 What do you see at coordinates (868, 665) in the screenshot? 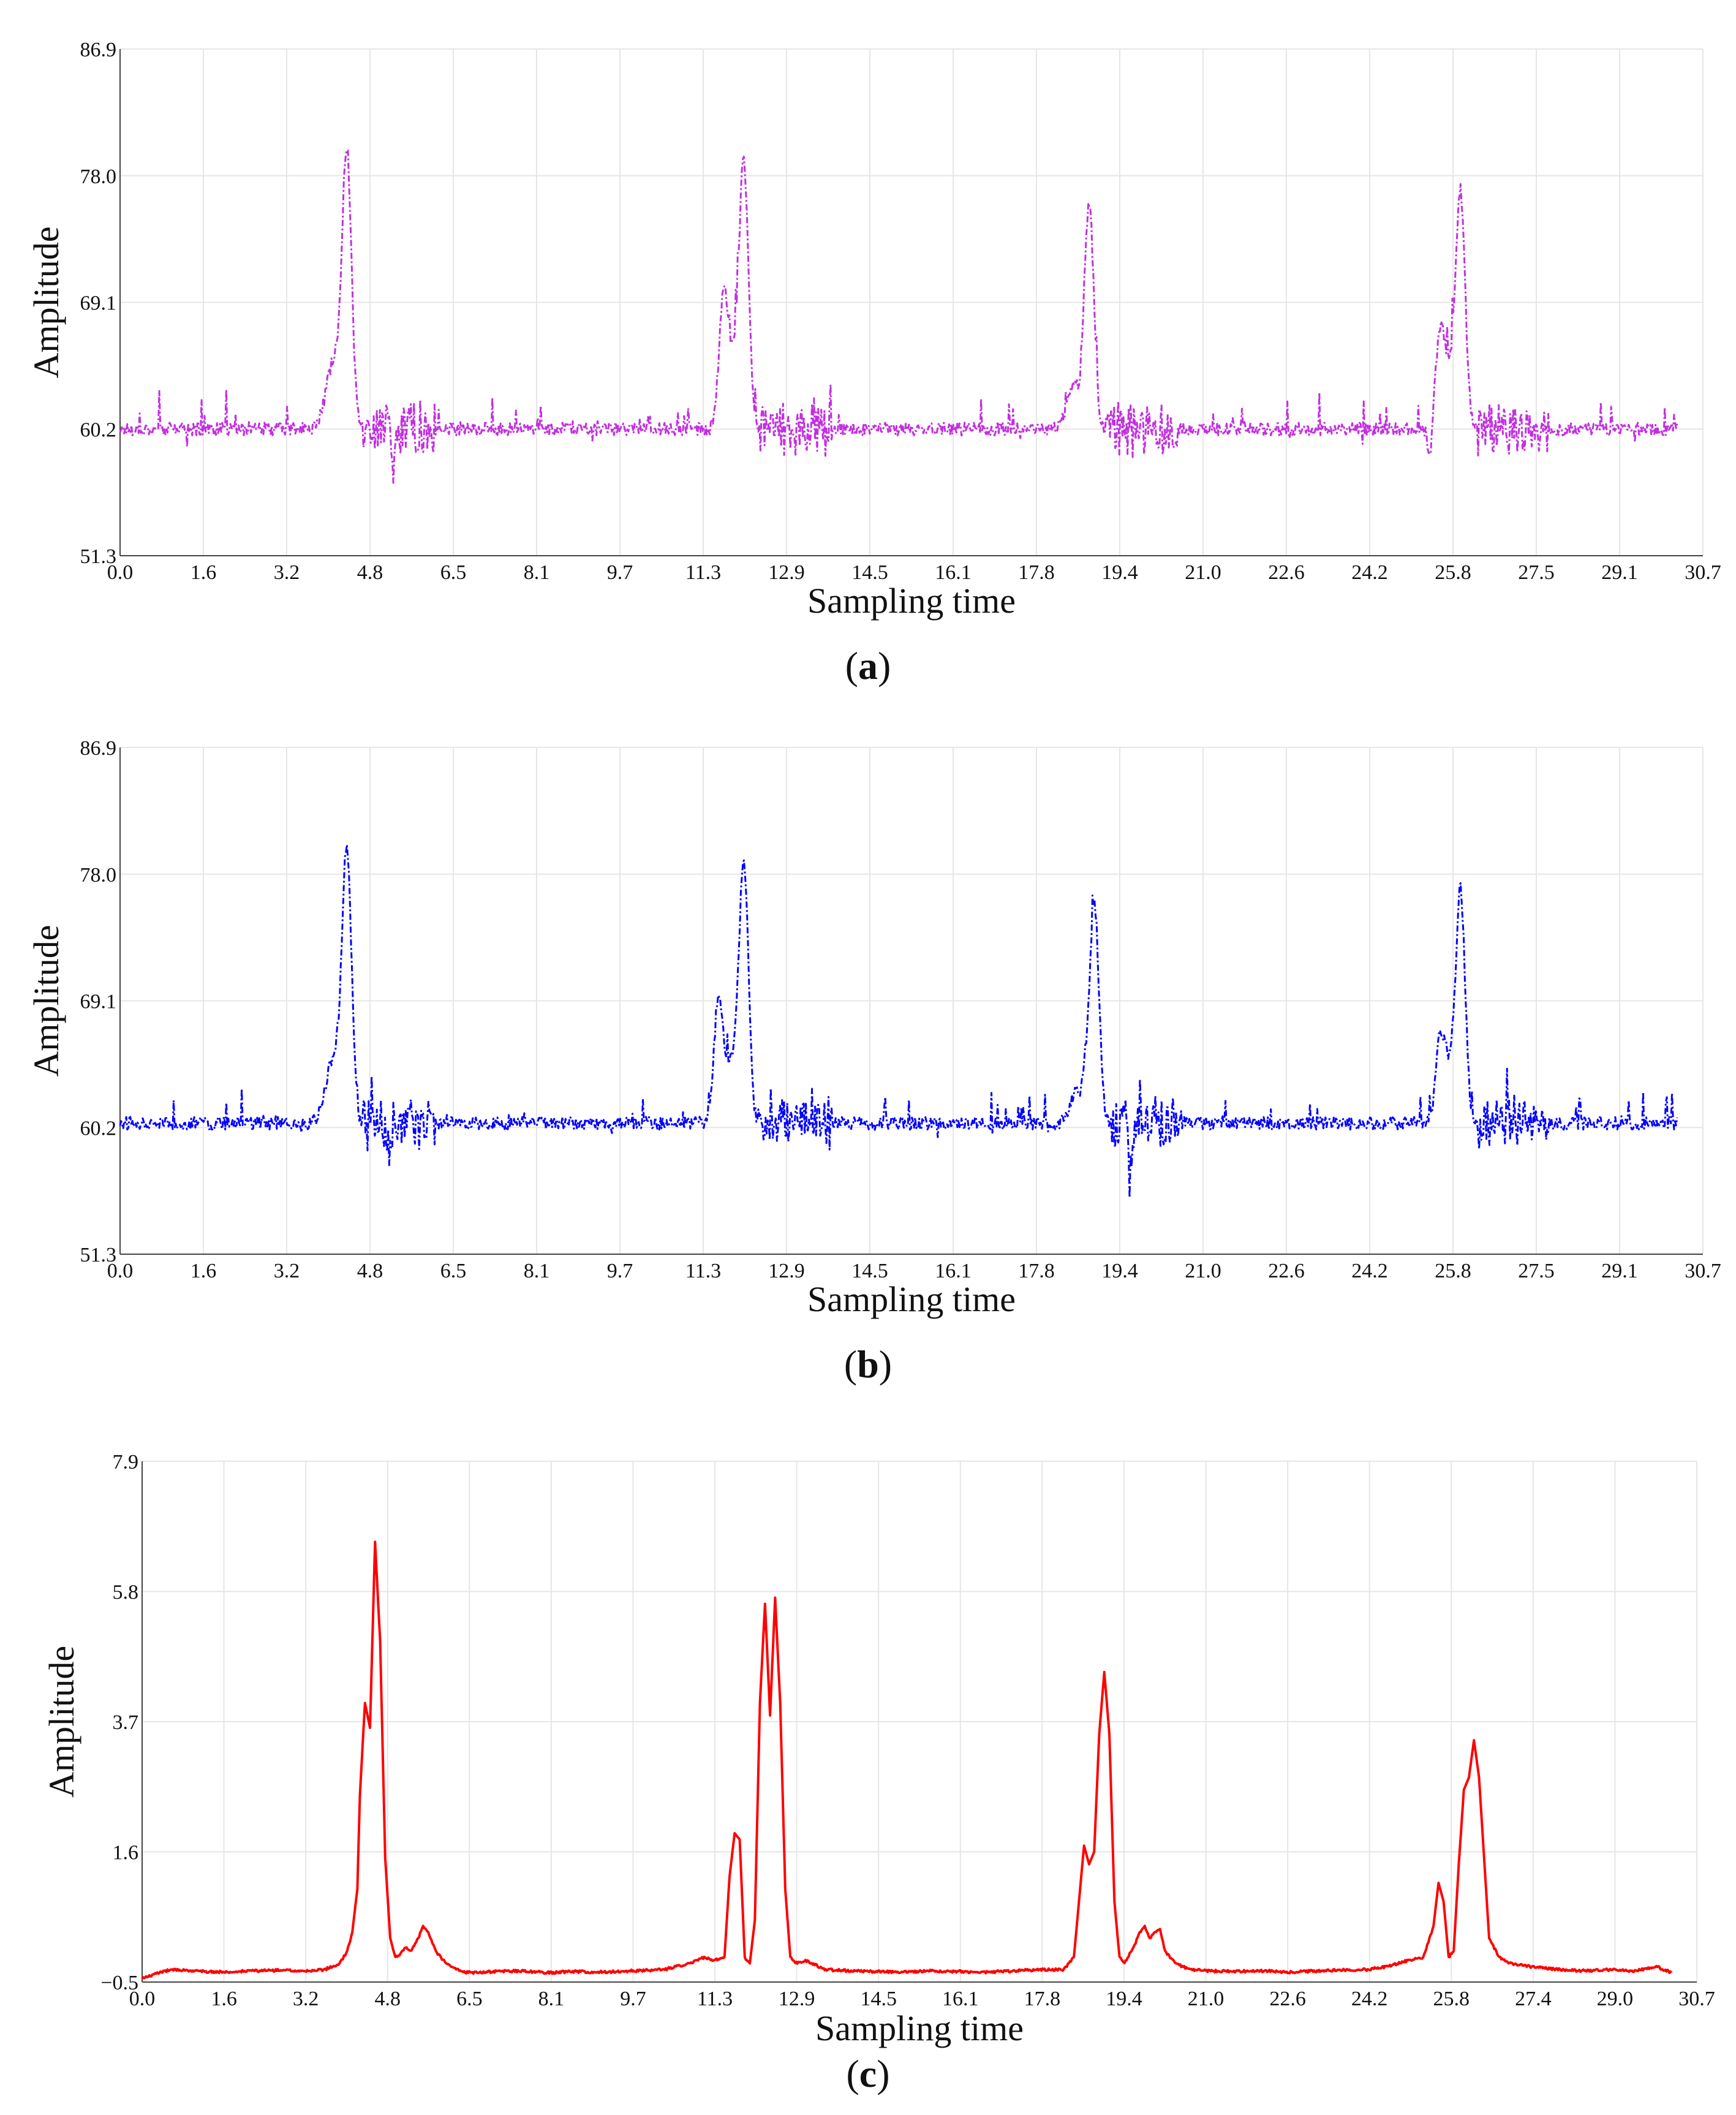
I see `caption-a: (a)` at bounding box center [868, 665].